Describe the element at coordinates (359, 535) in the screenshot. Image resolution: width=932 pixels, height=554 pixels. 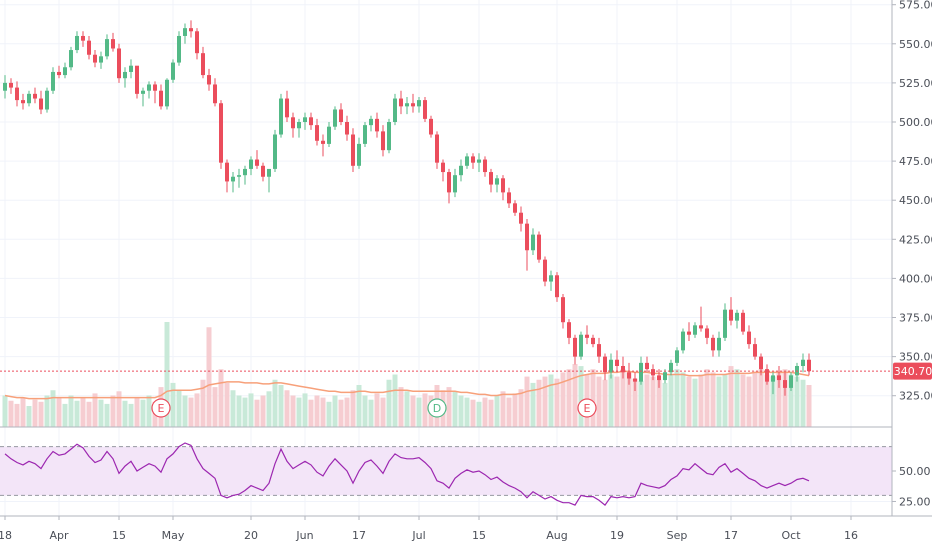
I see `time-axis-label: 17` at that location.